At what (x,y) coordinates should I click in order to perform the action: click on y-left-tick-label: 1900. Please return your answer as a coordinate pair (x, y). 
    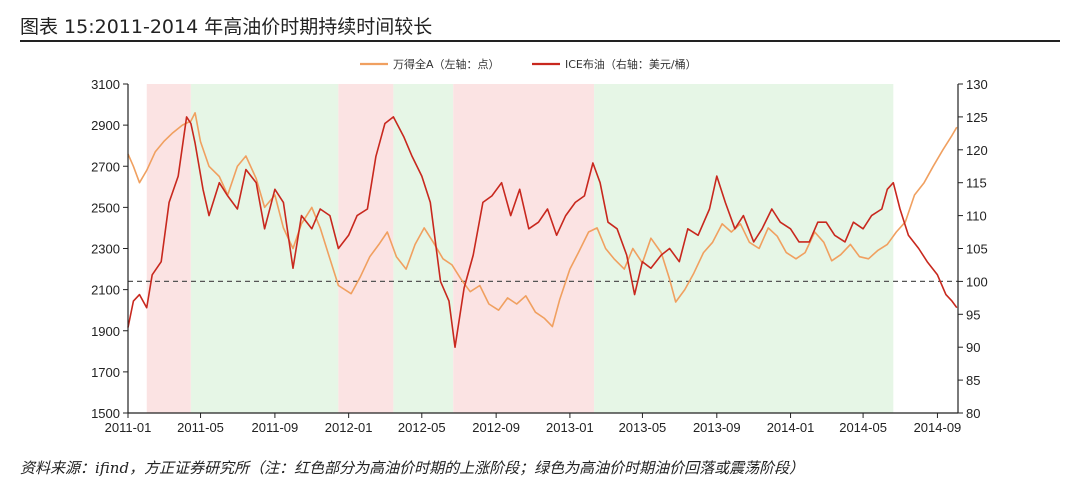
    Looking at the image, I should click on (105, 331).